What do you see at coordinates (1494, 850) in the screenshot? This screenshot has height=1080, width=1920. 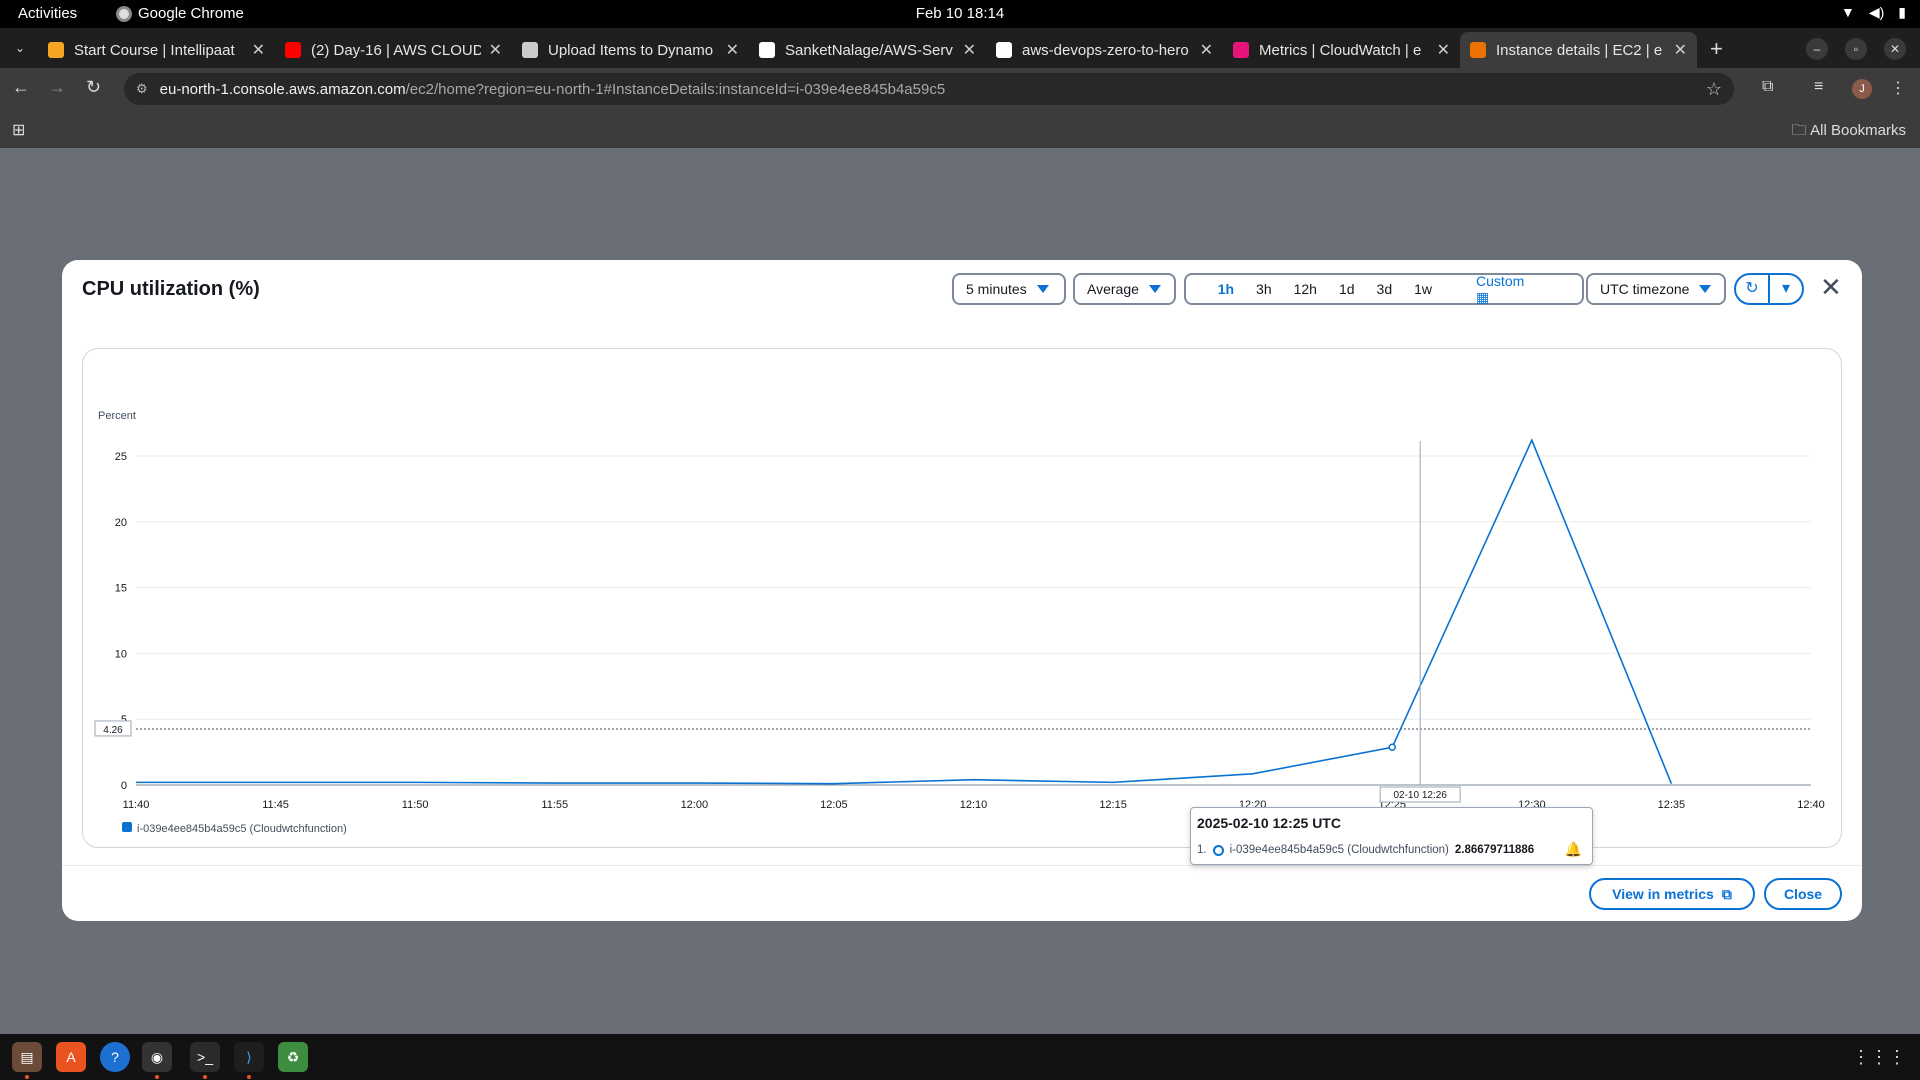 I see `tooltip-value: 2.86679711886` at bounding box center [1494, 850].